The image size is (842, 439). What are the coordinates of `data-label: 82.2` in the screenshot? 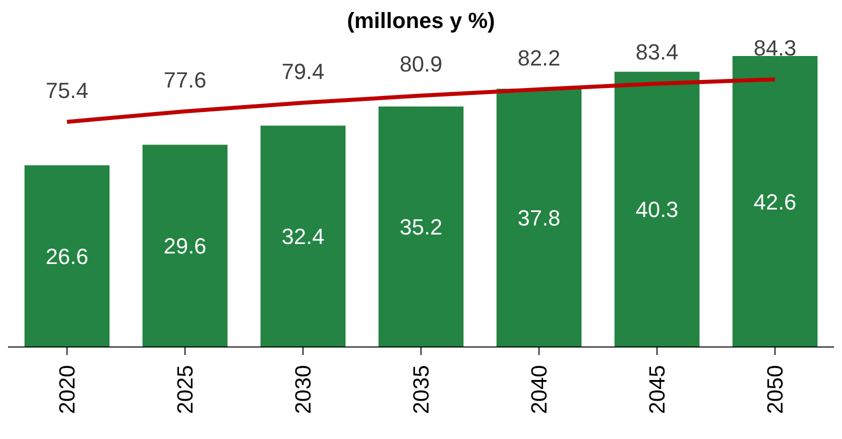 It's located at (539, 57).